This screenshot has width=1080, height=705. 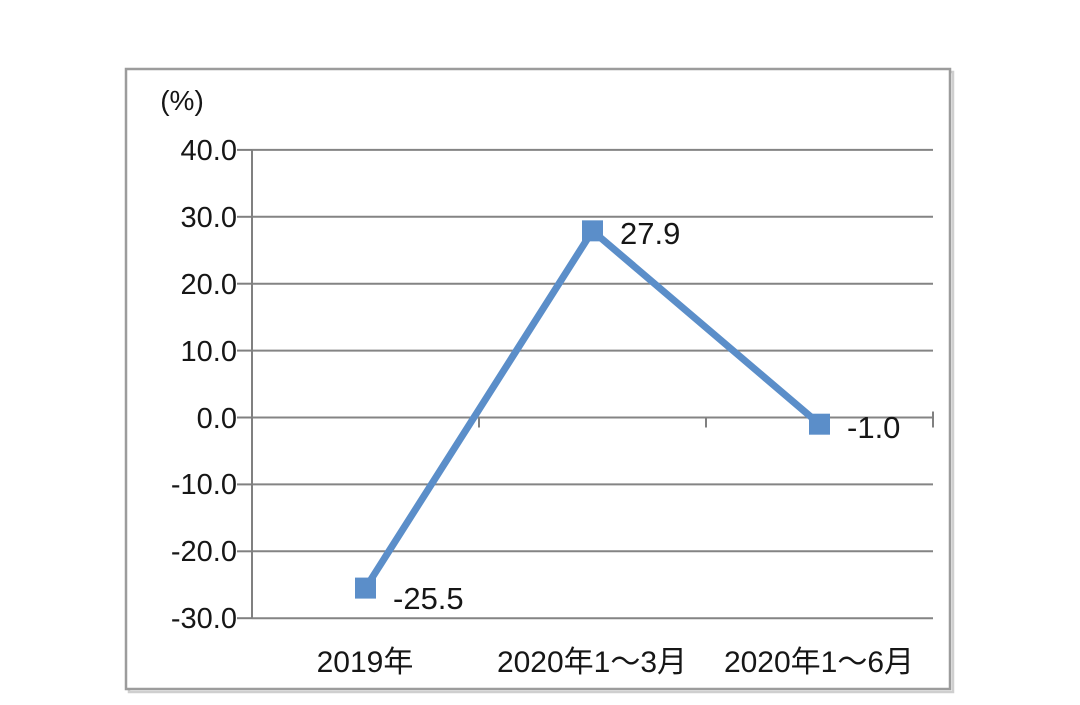 I want to click on y-tick-label-40: 40.0, so click(x=209, y=151).